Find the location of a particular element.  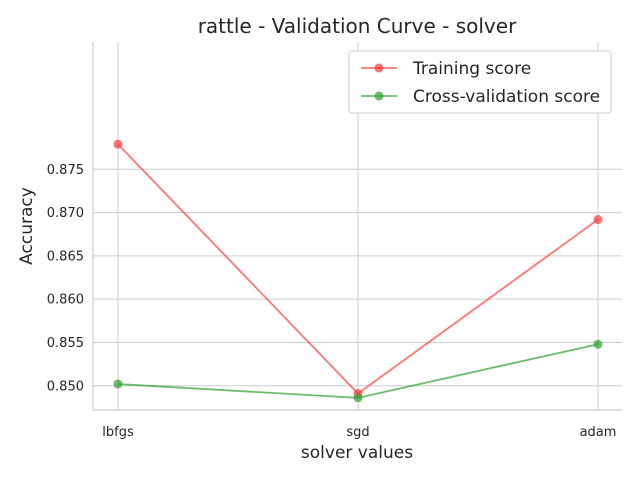

chart-title: rattle - Validation Curve - solver is located at coordinates (357, 26).